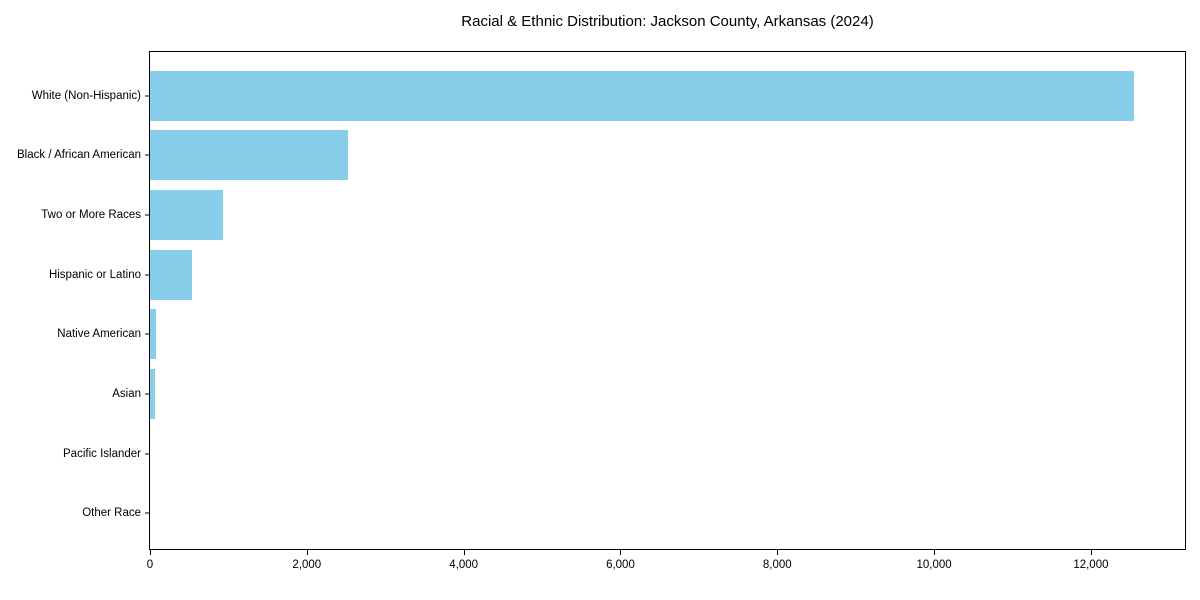 The image size is (1200, 600). Describe the element at coordinates (150, 565) in the screenshot. I see `x-tick-label-0: 0` at that location.